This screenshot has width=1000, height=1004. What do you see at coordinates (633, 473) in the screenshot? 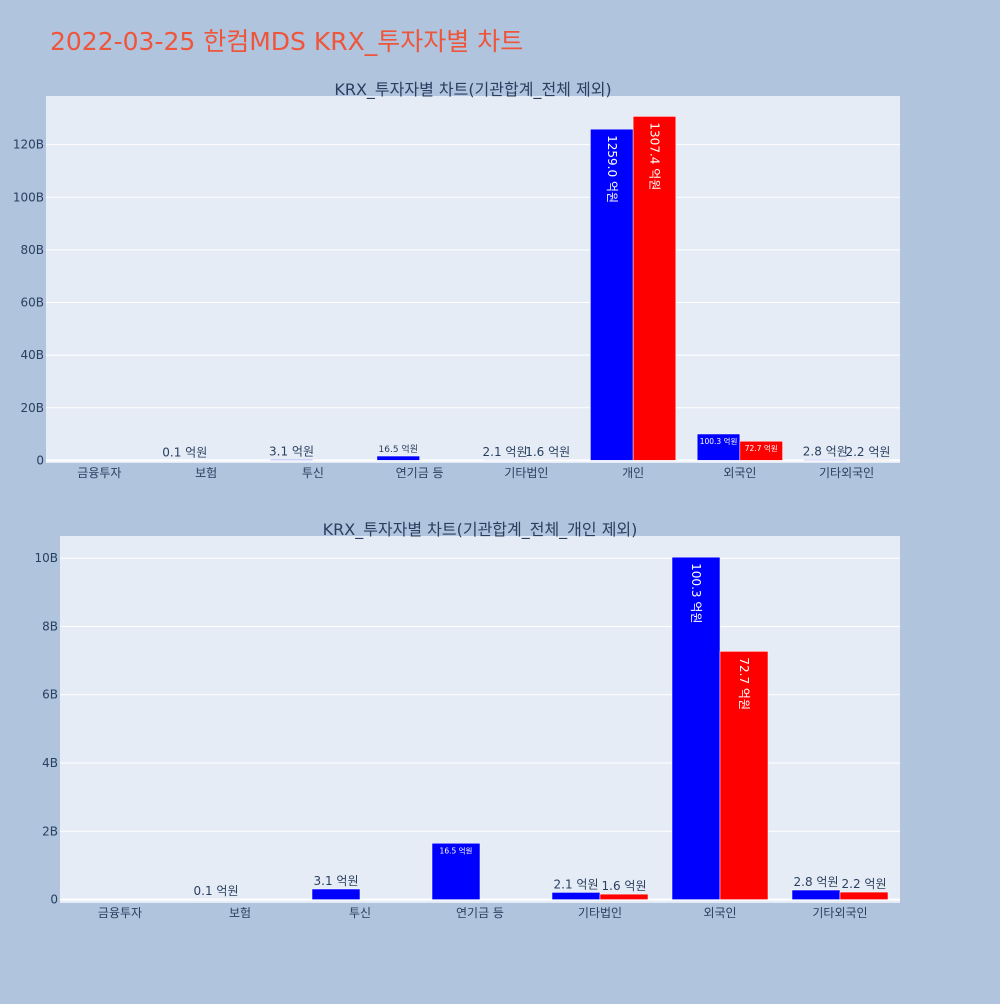
I see `x-tick-label: 개인` at bounding box center [633, 473].